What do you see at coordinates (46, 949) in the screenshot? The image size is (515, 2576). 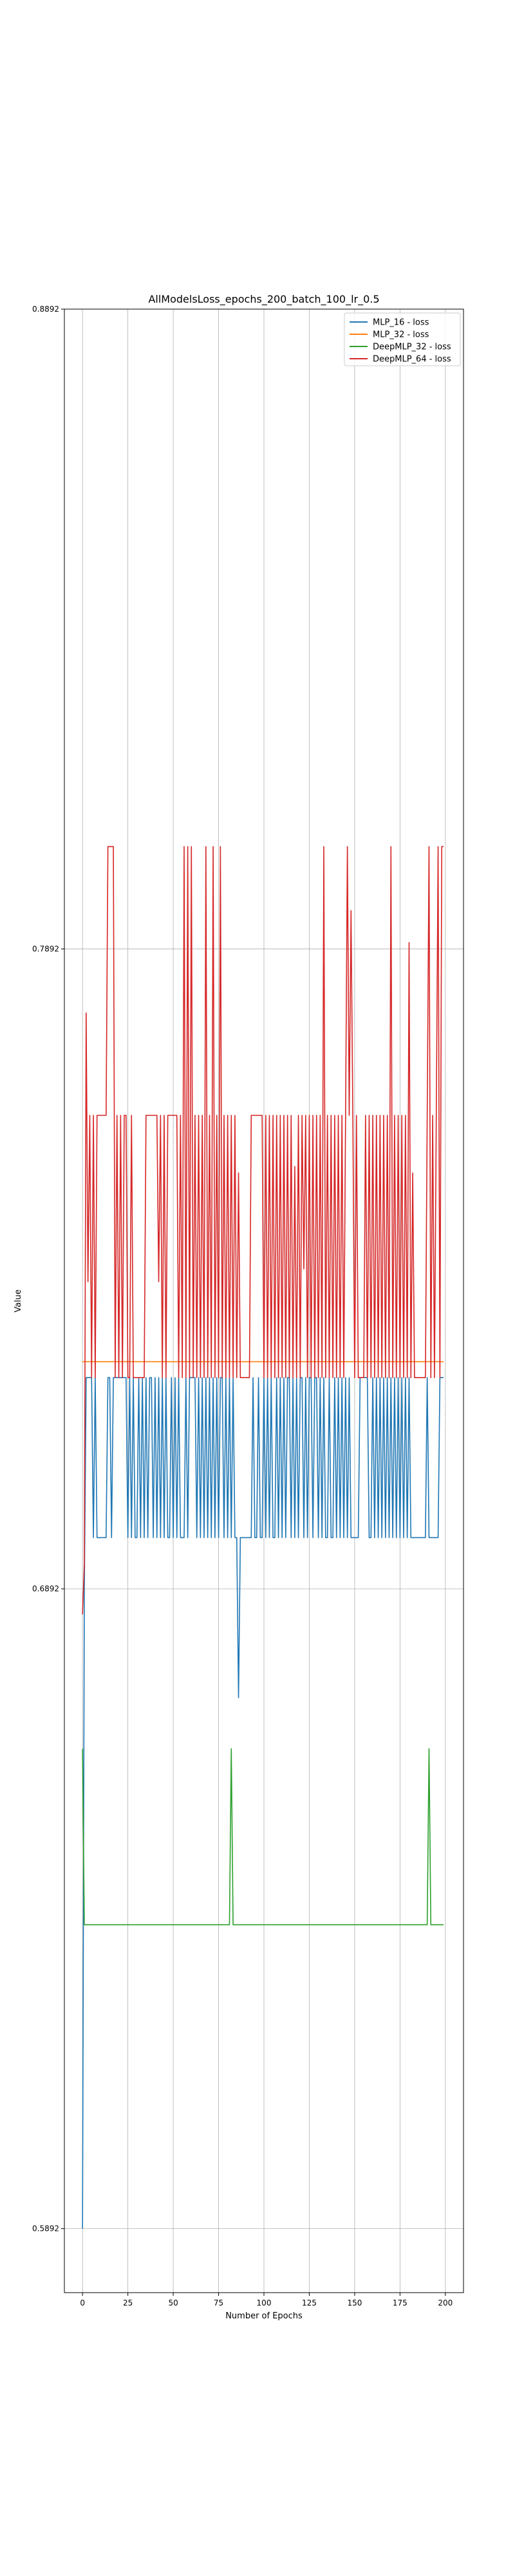 I see `y-tick-label: 0.7892` at bounding box center [46, 949].